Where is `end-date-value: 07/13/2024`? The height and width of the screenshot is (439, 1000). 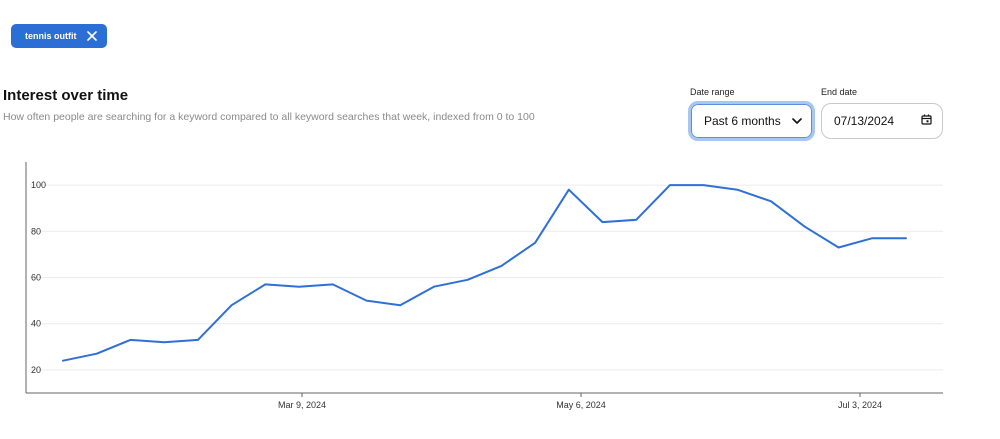
end-date-value: 07/13/2024 is located at coordinates (864, 121).